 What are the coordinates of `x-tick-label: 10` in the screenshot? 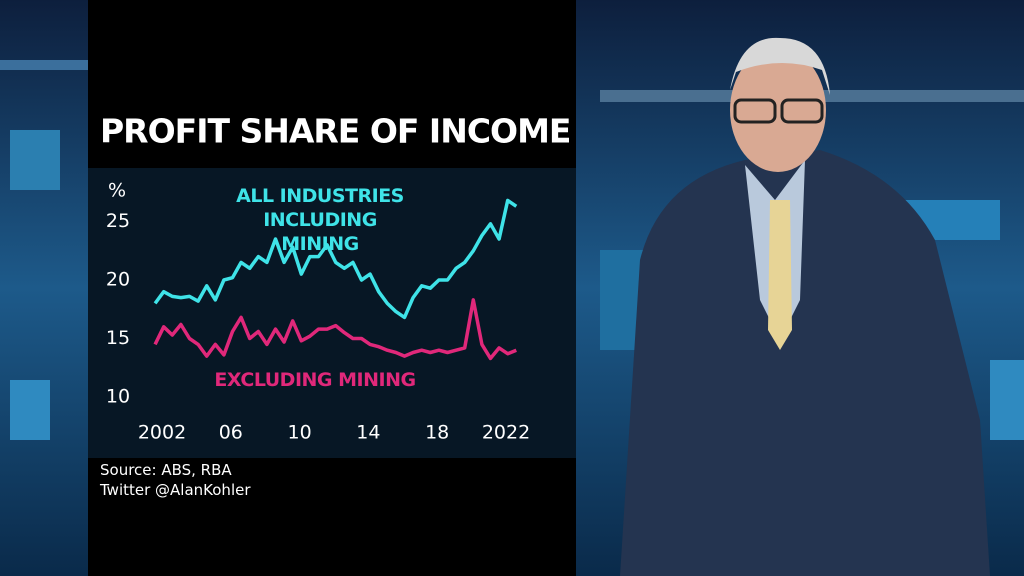 It's located at (300, 433).